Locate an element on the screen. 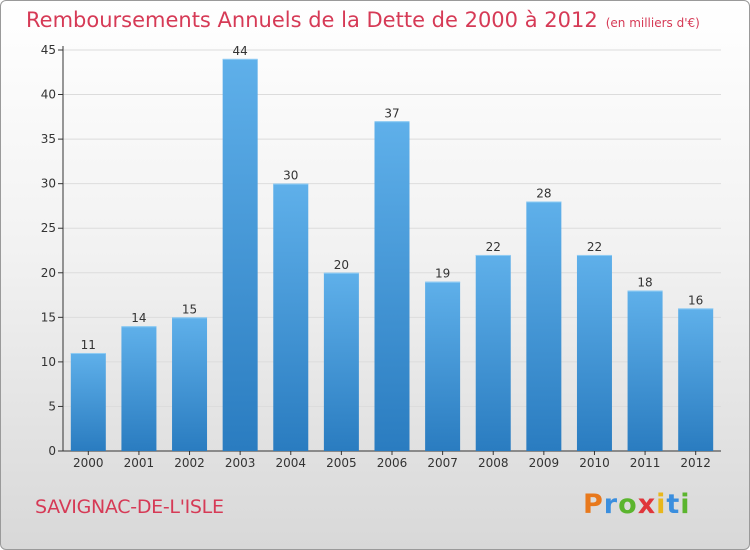  bar-2007 is located at coordinates (443, 366).